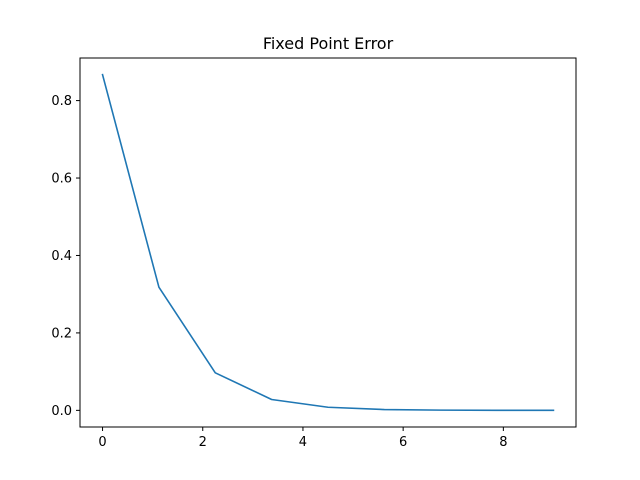 The width and height of the screenshot is (640, 480). What do you see at coordinates (102, 442) in the screenshot?
I see `x-tick-label: 0` at bounding box center [102, 442].